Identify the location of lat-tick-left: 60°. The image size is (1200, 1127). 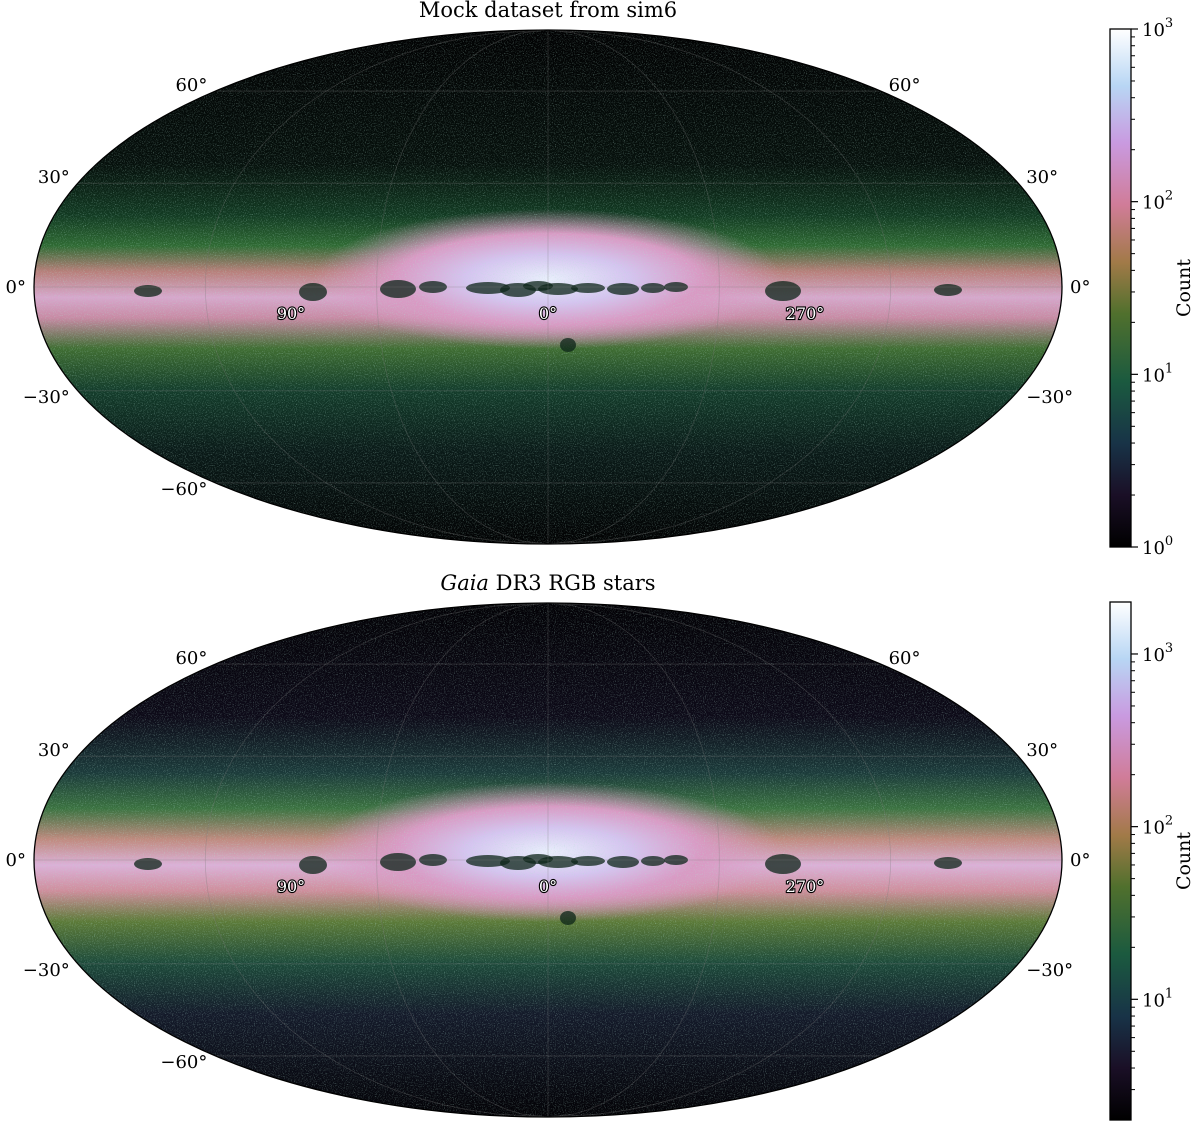
(191, 658).